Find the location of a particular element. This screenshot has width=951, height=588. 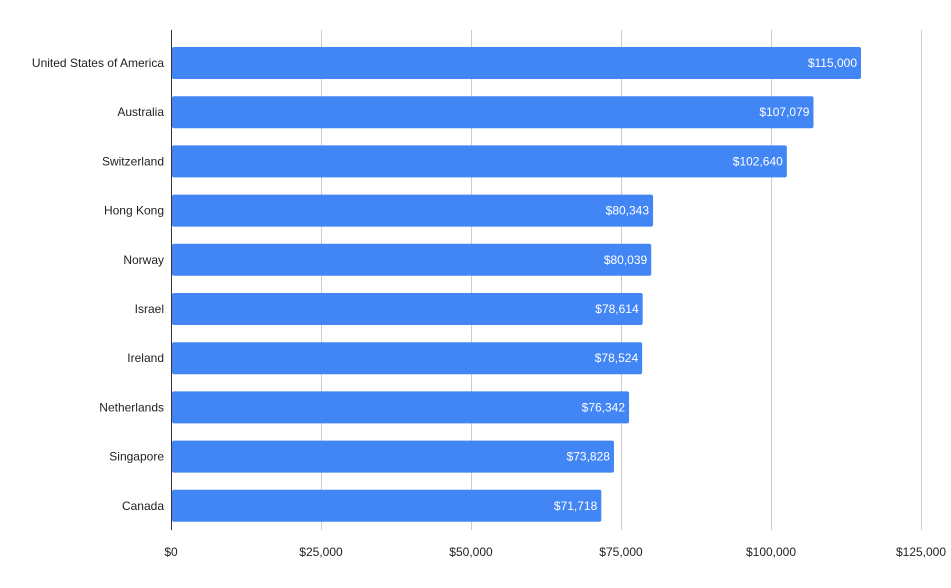

category-label: Switzerland is located at coordinates (133, 161).